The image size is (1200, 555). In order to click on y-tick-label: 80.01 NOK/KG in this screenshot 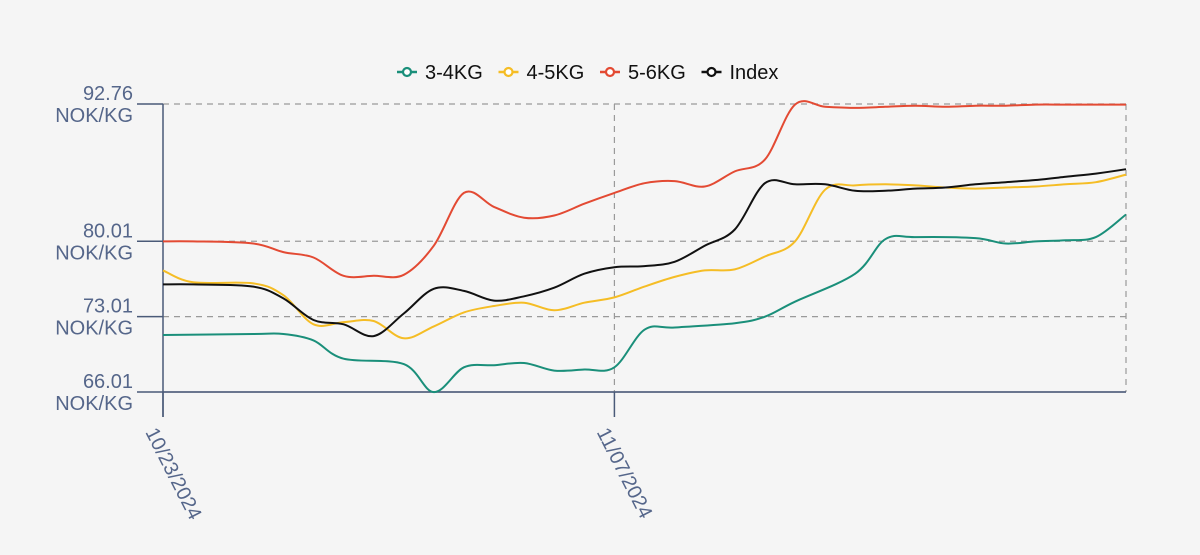, I will do `click(94, 242)`.